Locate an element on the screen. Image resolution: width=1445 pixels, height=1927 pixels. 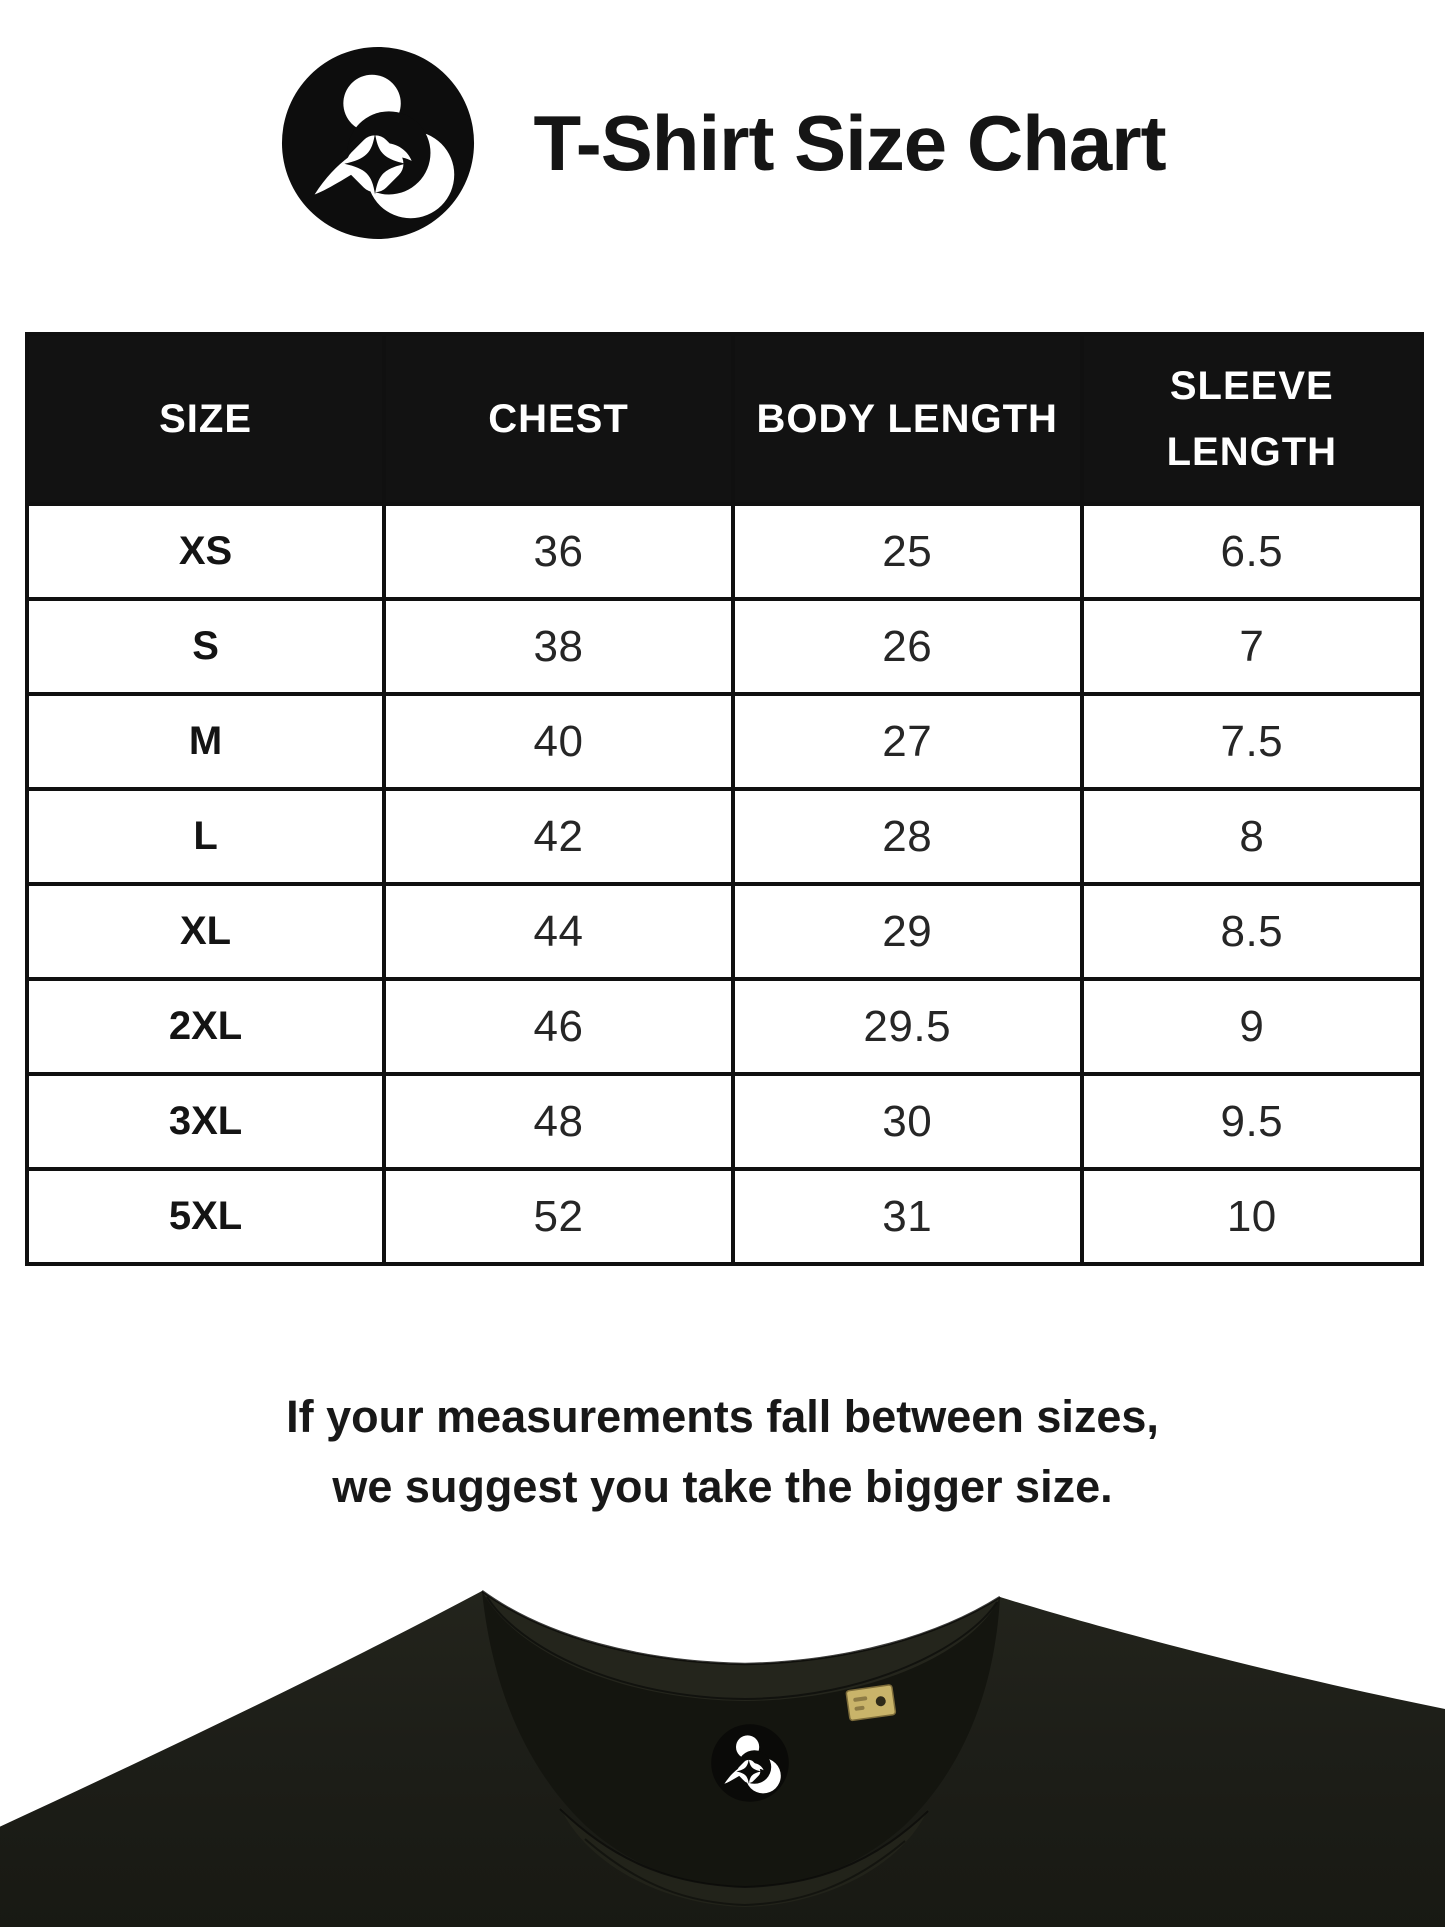
sleeve-length-cell: 7.5 is located at coordinates (1252, 741).